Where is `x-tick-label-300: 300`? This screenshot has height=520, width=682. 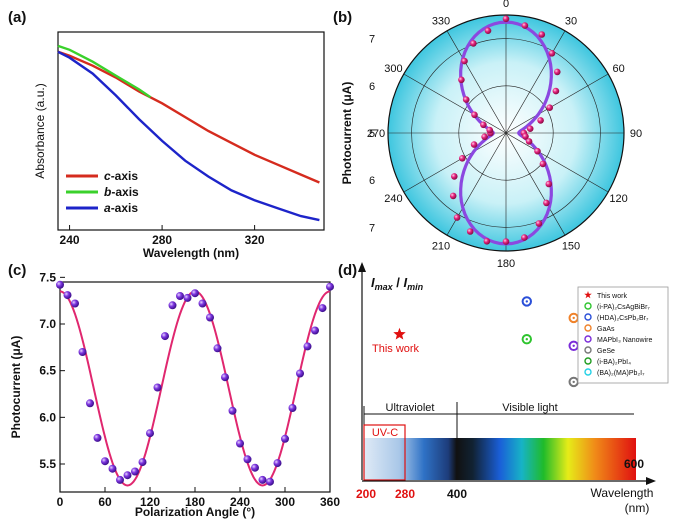
x-tick-label-300: 300 is located at coordinates (285, 502).